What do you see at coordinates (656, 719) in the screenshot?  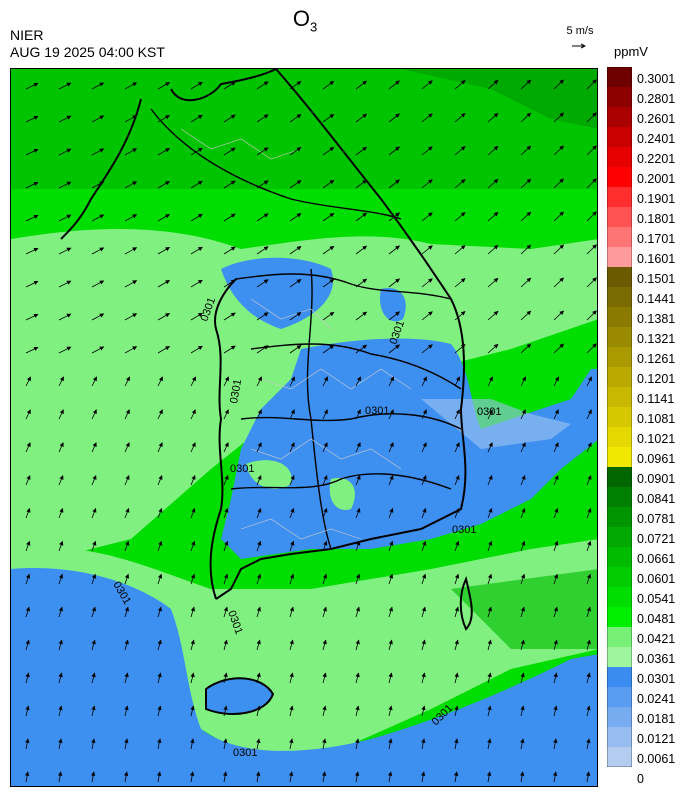 I see `legend-level-label: 0.0181` at bounding box center [656, 719].